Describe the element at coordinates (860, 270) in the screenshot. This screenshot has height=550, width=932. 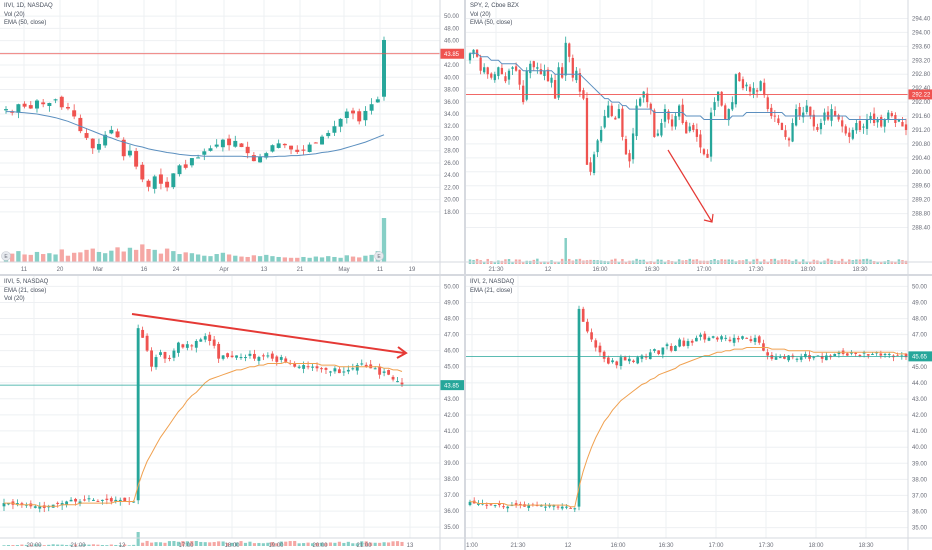
I see `time-axis-label: 18:30` at that location.